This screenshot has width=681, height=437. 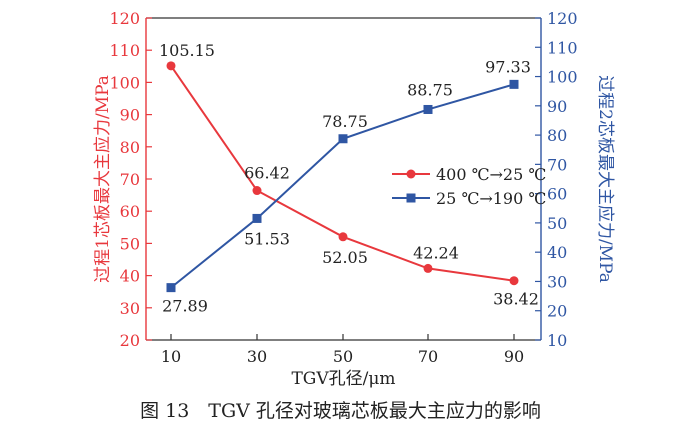 What do you see at coordinates (185, 306) in the screenshot?
I see `series-2-data-label: 27.89` at bounding box center [185, 306].